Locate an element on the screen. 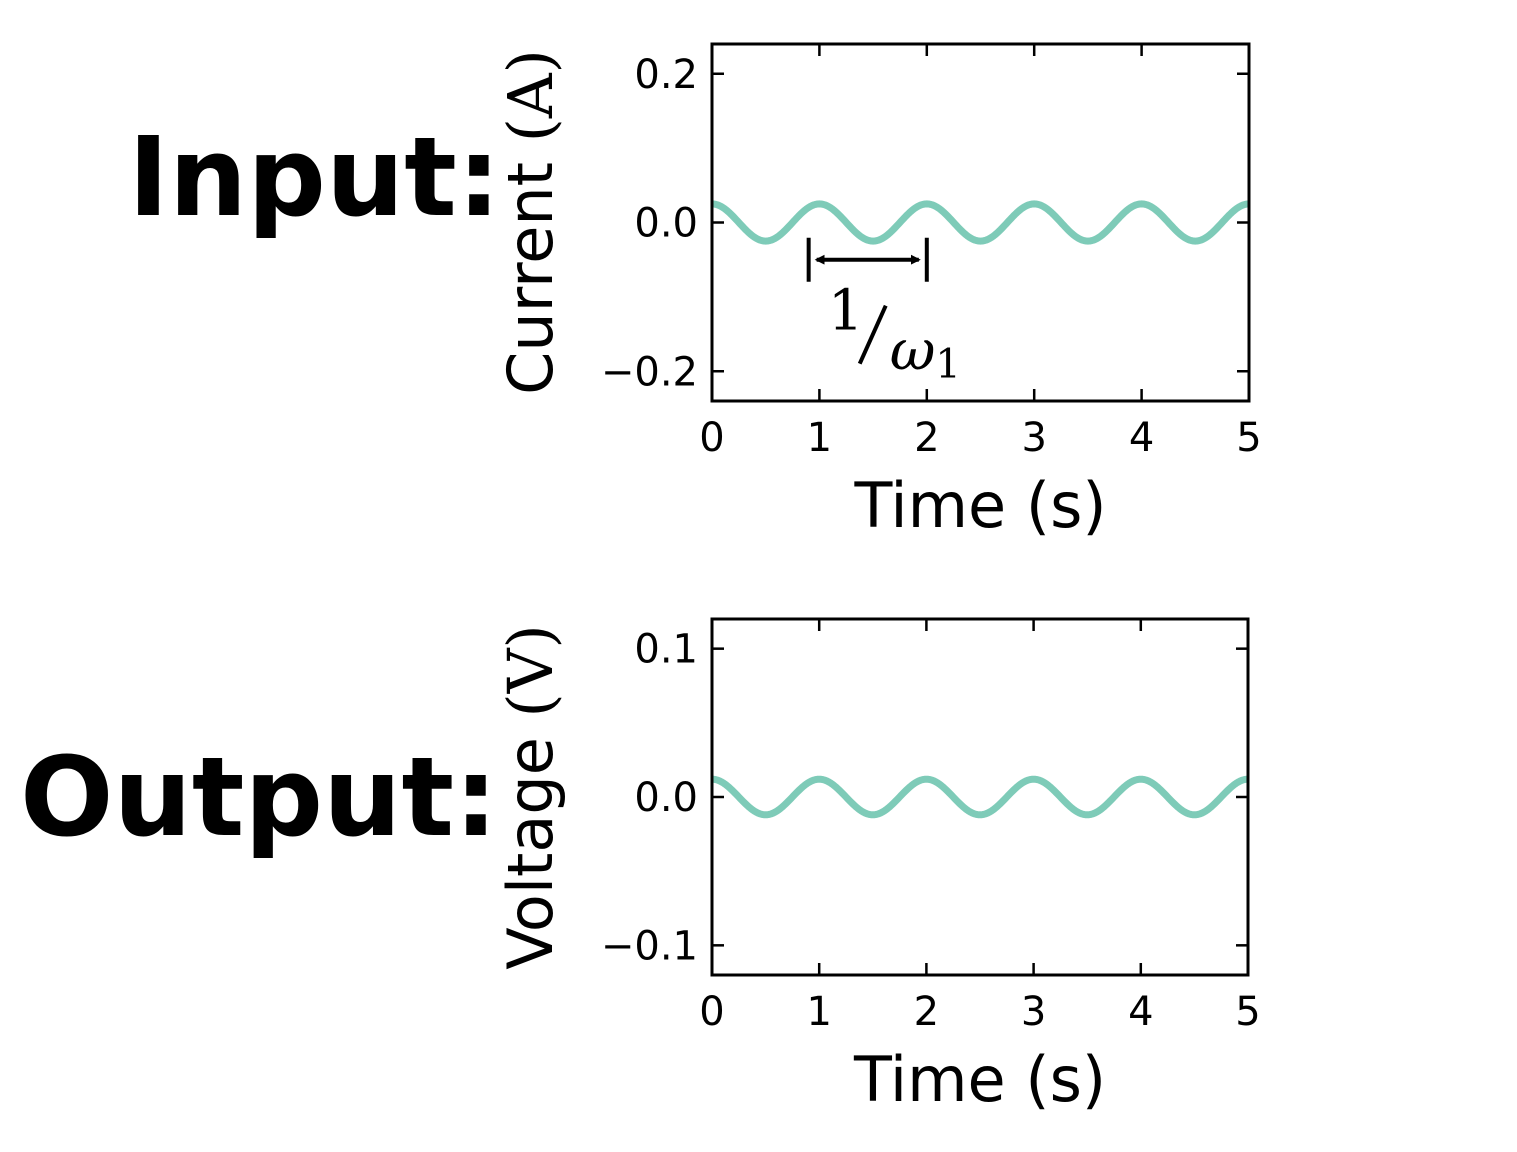  input-label: Input: is located at coordinates (314, 177).